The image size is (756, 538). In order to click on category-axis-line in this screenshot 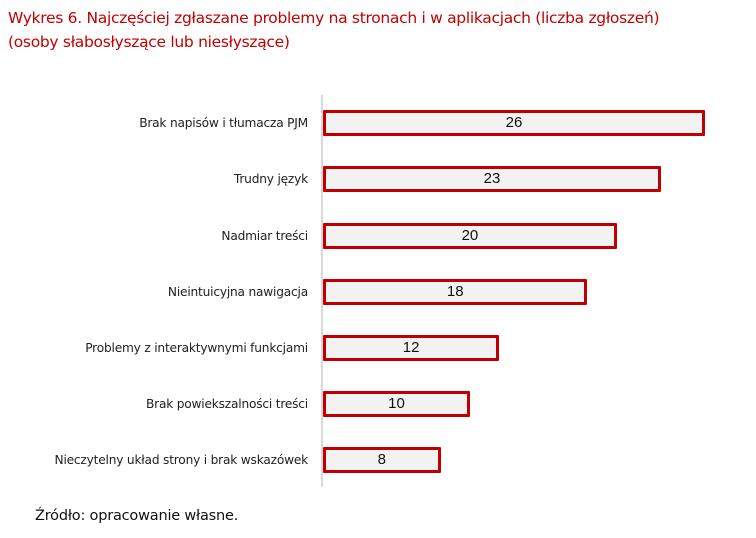, I will do `click(322, 291)`.